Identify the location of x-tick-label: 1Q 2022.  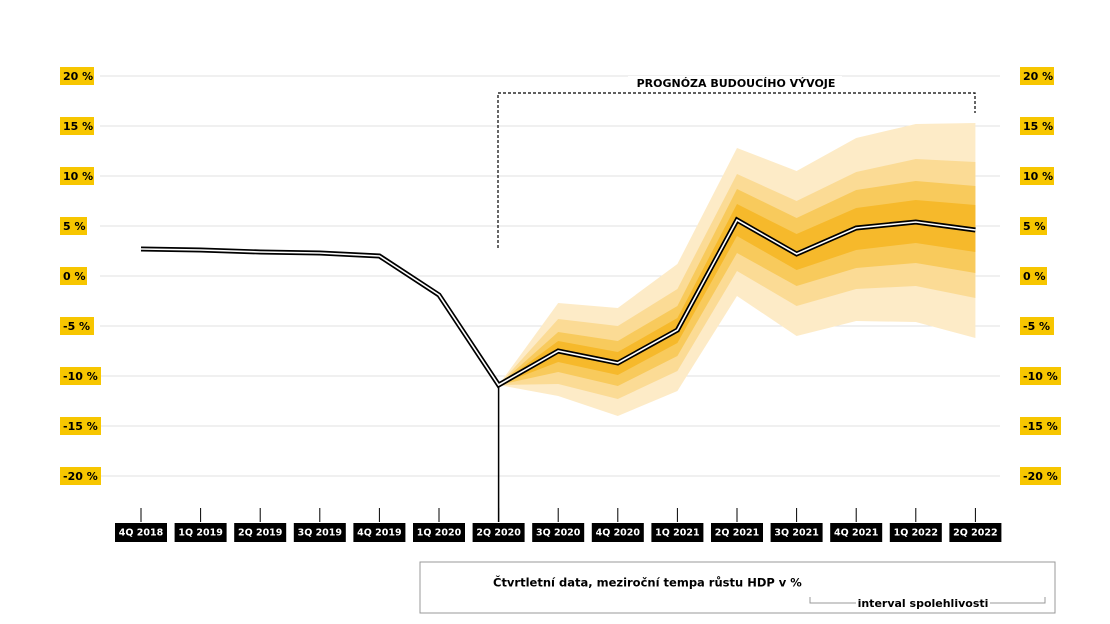
(916, 533).